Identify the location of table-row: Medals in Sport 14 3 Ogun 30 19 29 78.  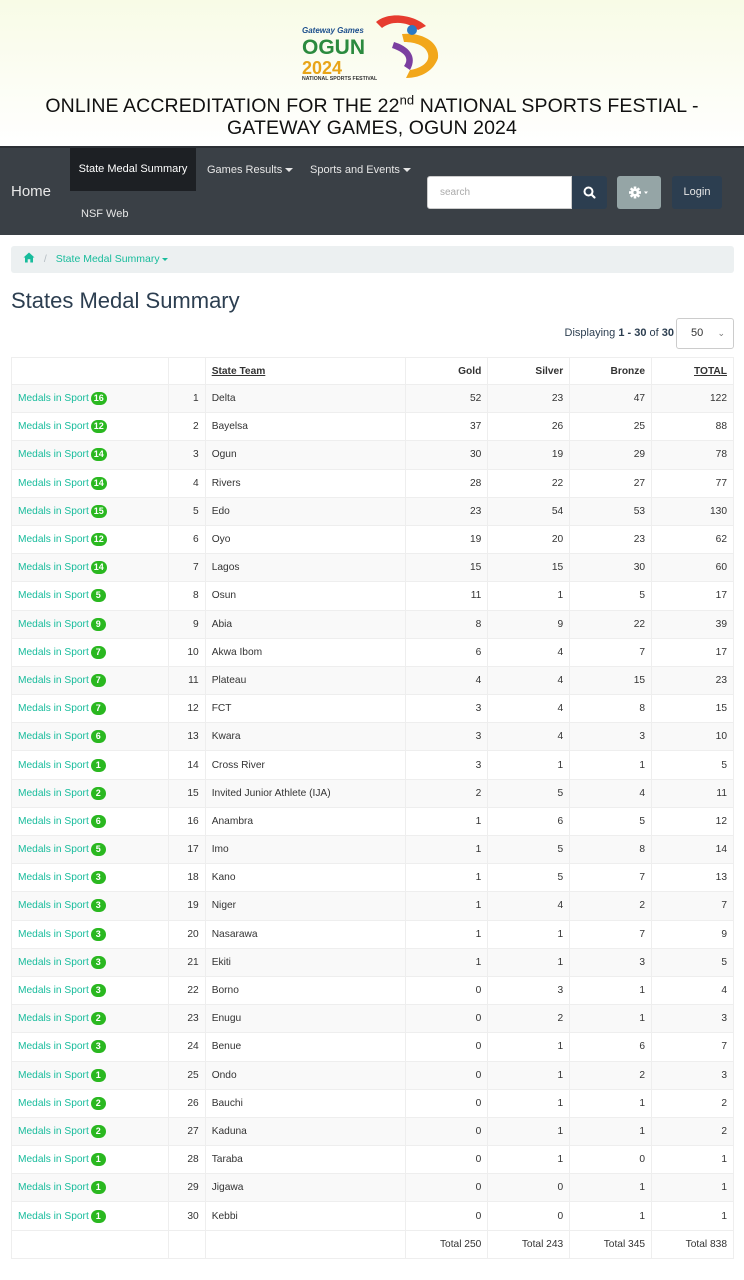
(372, 455).